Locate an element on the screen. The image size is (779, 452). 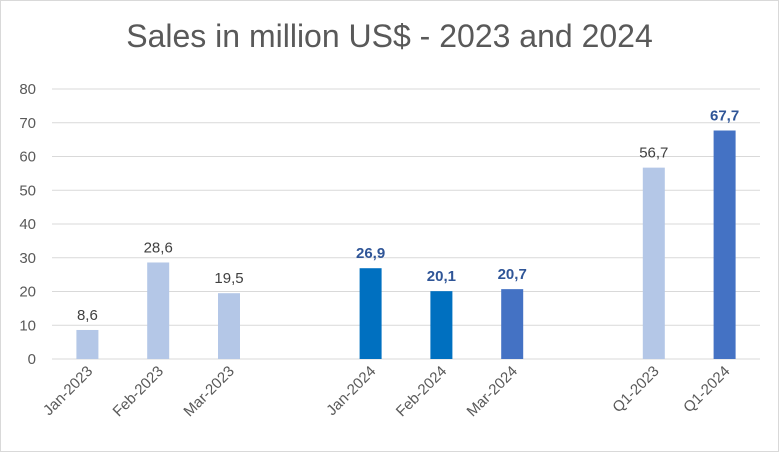
x-tick-label: Q1-2023 is located at coordinates (635, 389).